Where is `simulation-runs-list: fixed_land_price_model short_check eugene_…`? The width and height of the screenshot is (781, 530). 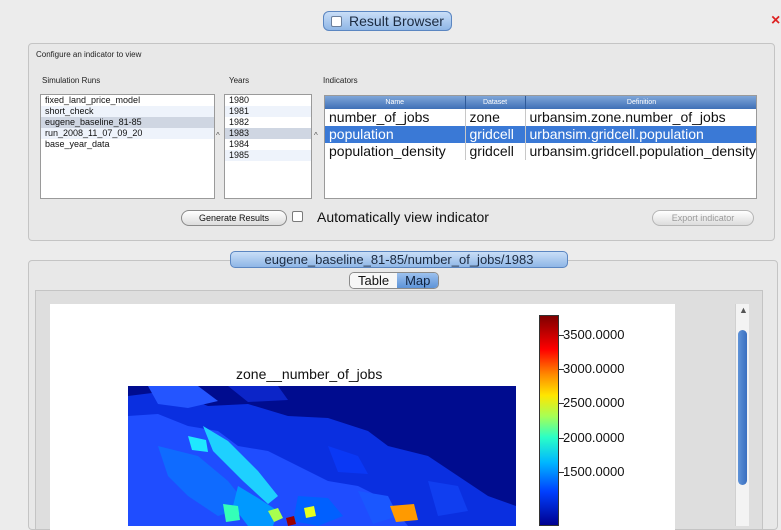
simulation-runs-list: fixed_land_price_model short_check eugene_… is located at coordinates (127, 146).